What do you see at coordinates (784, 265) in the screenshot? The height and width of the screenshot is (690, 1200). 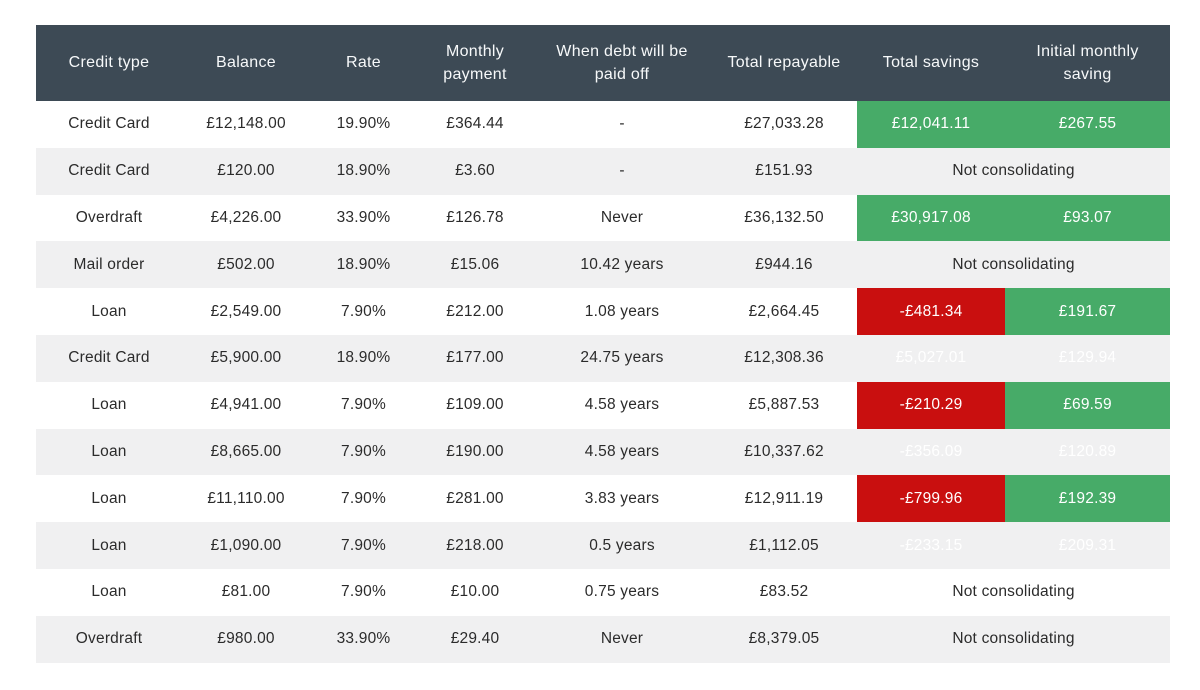 I see `cell-total-repayable: £944.16` at bounding box center [784, 265].